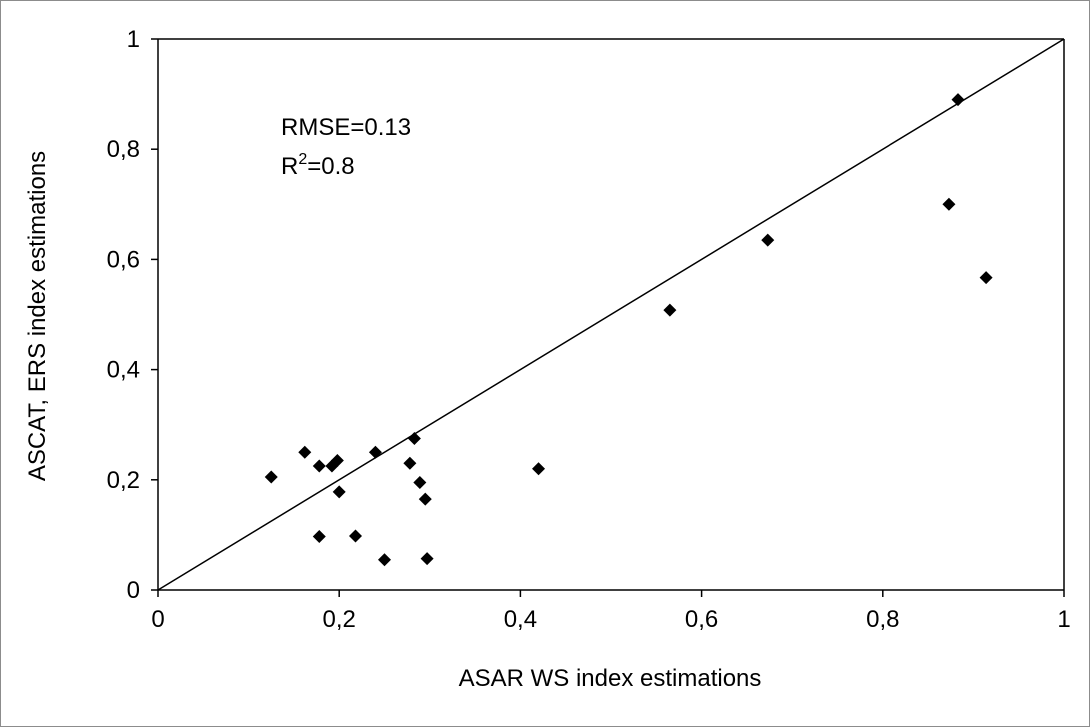  I want to click on x-tick-label: 0,8, so click(882, 619).